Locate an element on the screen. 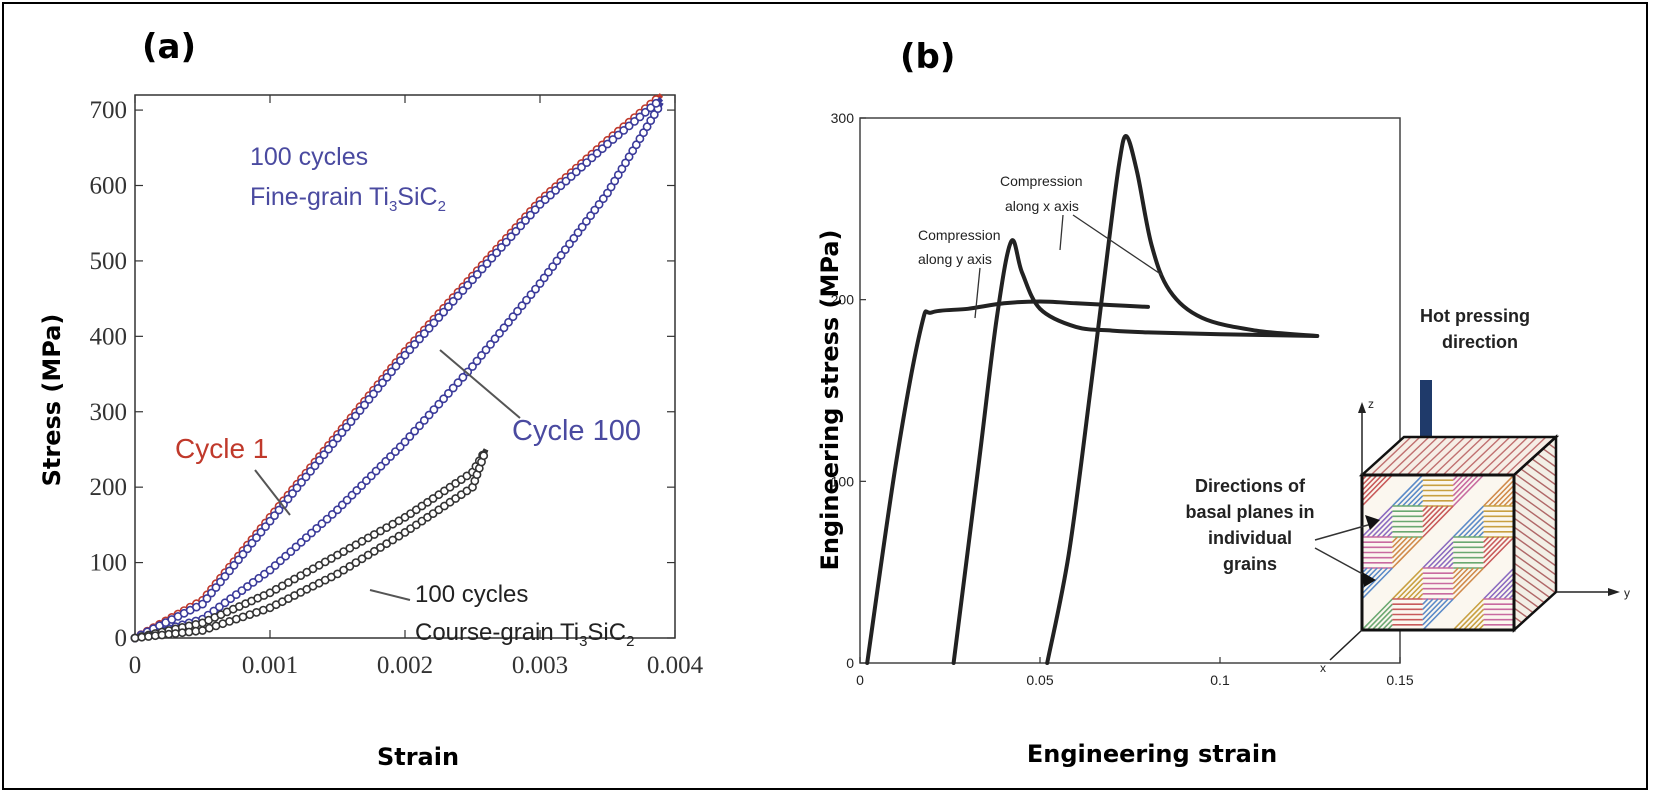 The height and width of the screenshot is (794, 1654). panel-a-y-tick-label: 700 is located at coordinates (109, 110).